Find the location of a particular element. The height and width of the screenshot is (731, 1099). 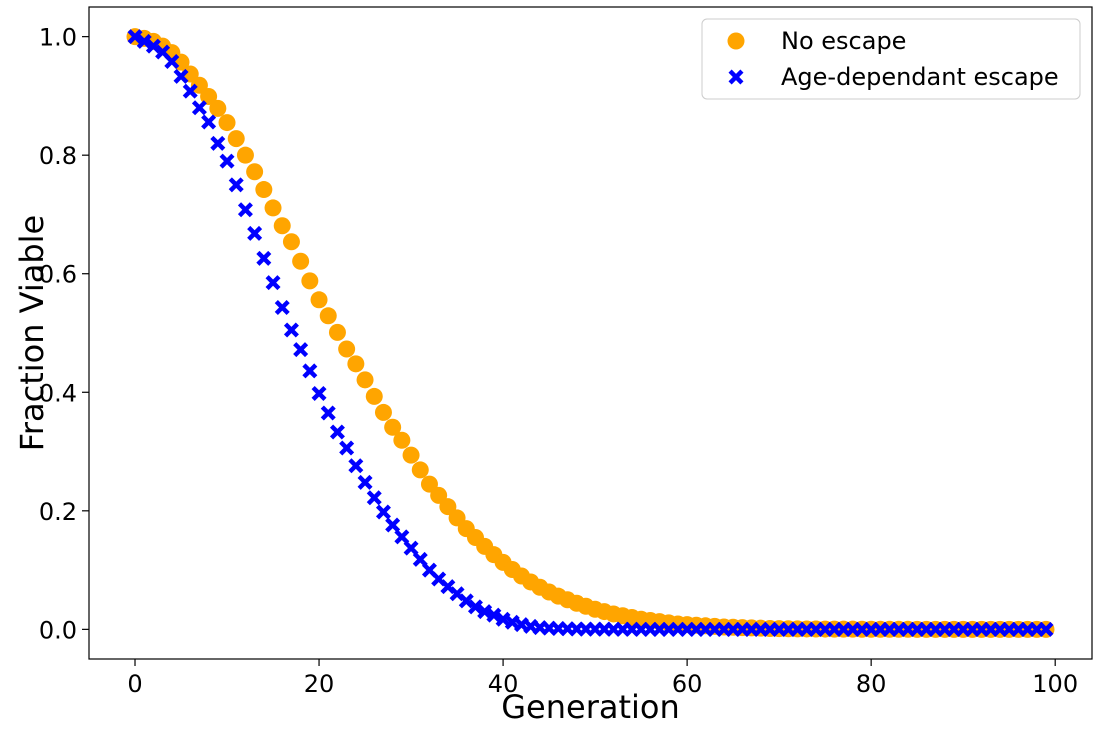

x-tick-label: 100 is located at coordinates (1055, 684).